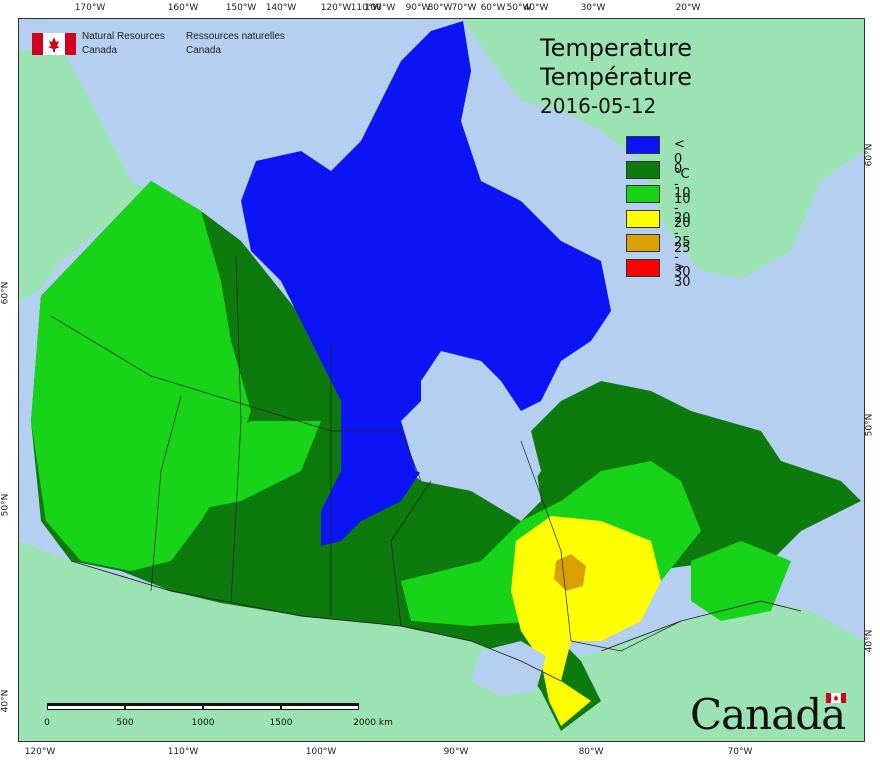  What do you see at coordinates (682, 274) in the screenshot?
I see `legend-label: > 30` at bounding box center [682, 274].